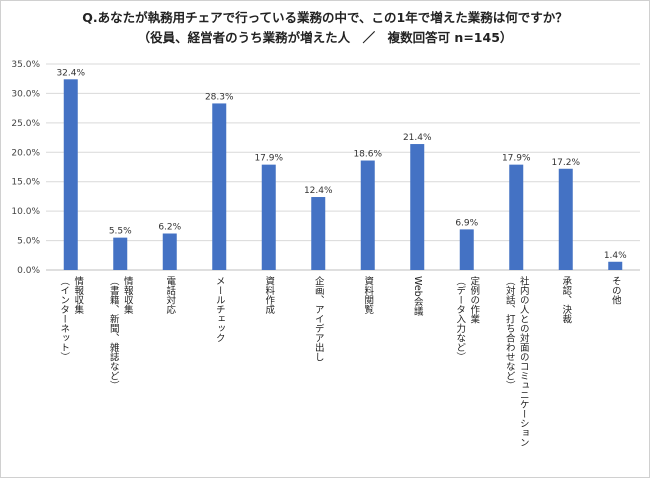 The height and width of the screenshot is (478, 650). Describe the element at coordinates (25, 124) in the screenshot. I see `y-tick-label: 25.0%` at that location.